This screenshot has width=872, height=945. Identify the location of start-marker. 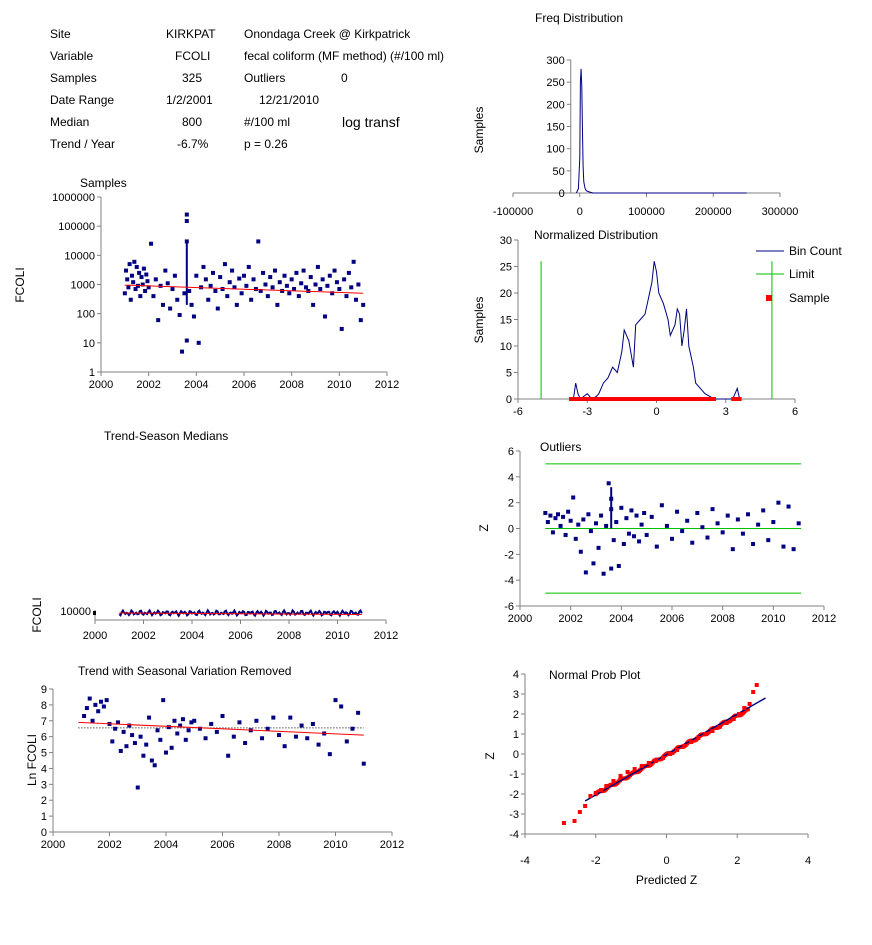
(94, 613).